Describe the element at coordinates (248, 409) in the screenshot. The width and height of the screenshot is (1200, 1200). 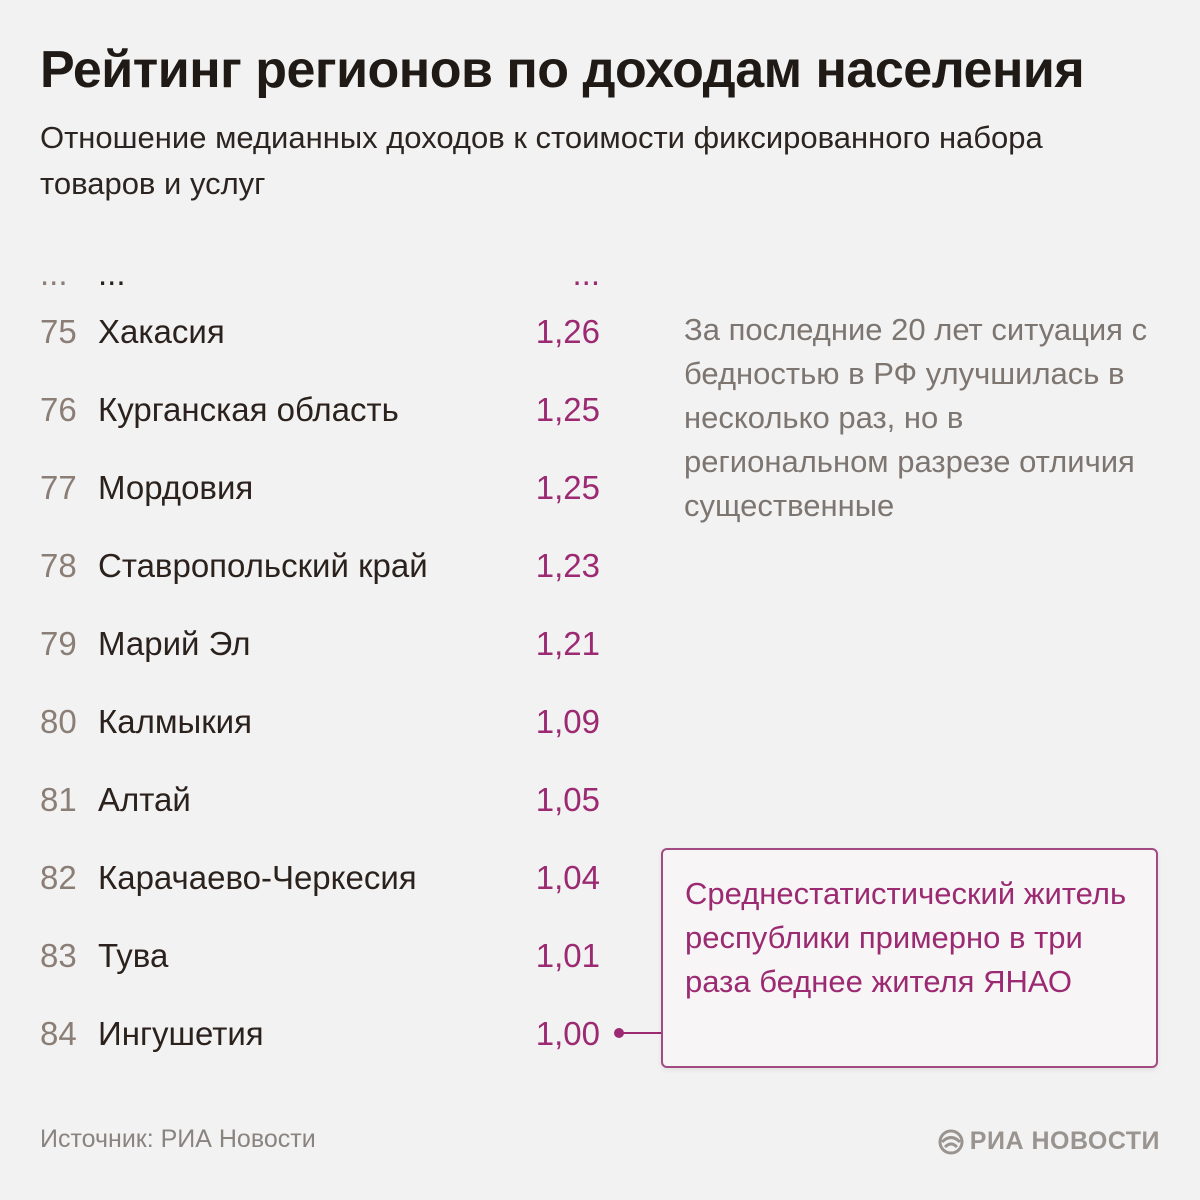
I see `region-name: Курганская область` at that location.